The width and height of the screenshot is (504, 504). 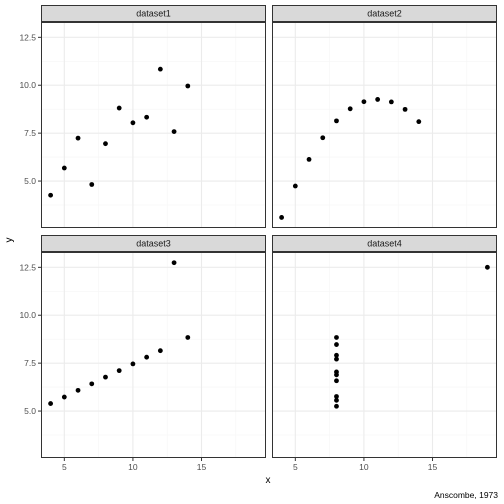 I want to click on dataset4-x-tick-label: 10, so click(x=364, y=467).